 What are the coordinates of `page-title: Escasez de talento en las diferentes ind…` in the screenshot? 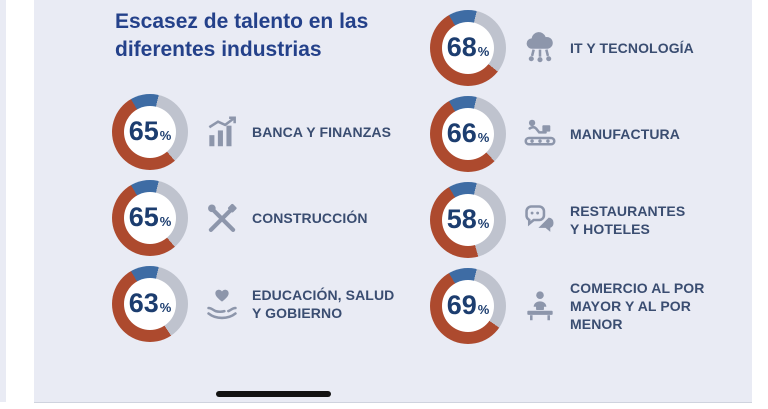 It's located at (242, 36).